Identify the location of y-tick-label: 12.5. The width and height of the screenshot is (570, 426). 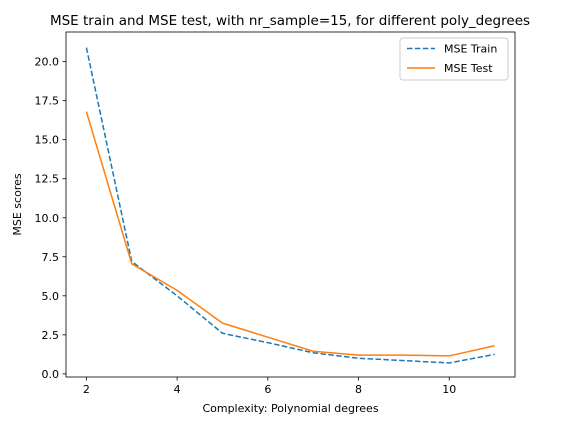
(47, 179).